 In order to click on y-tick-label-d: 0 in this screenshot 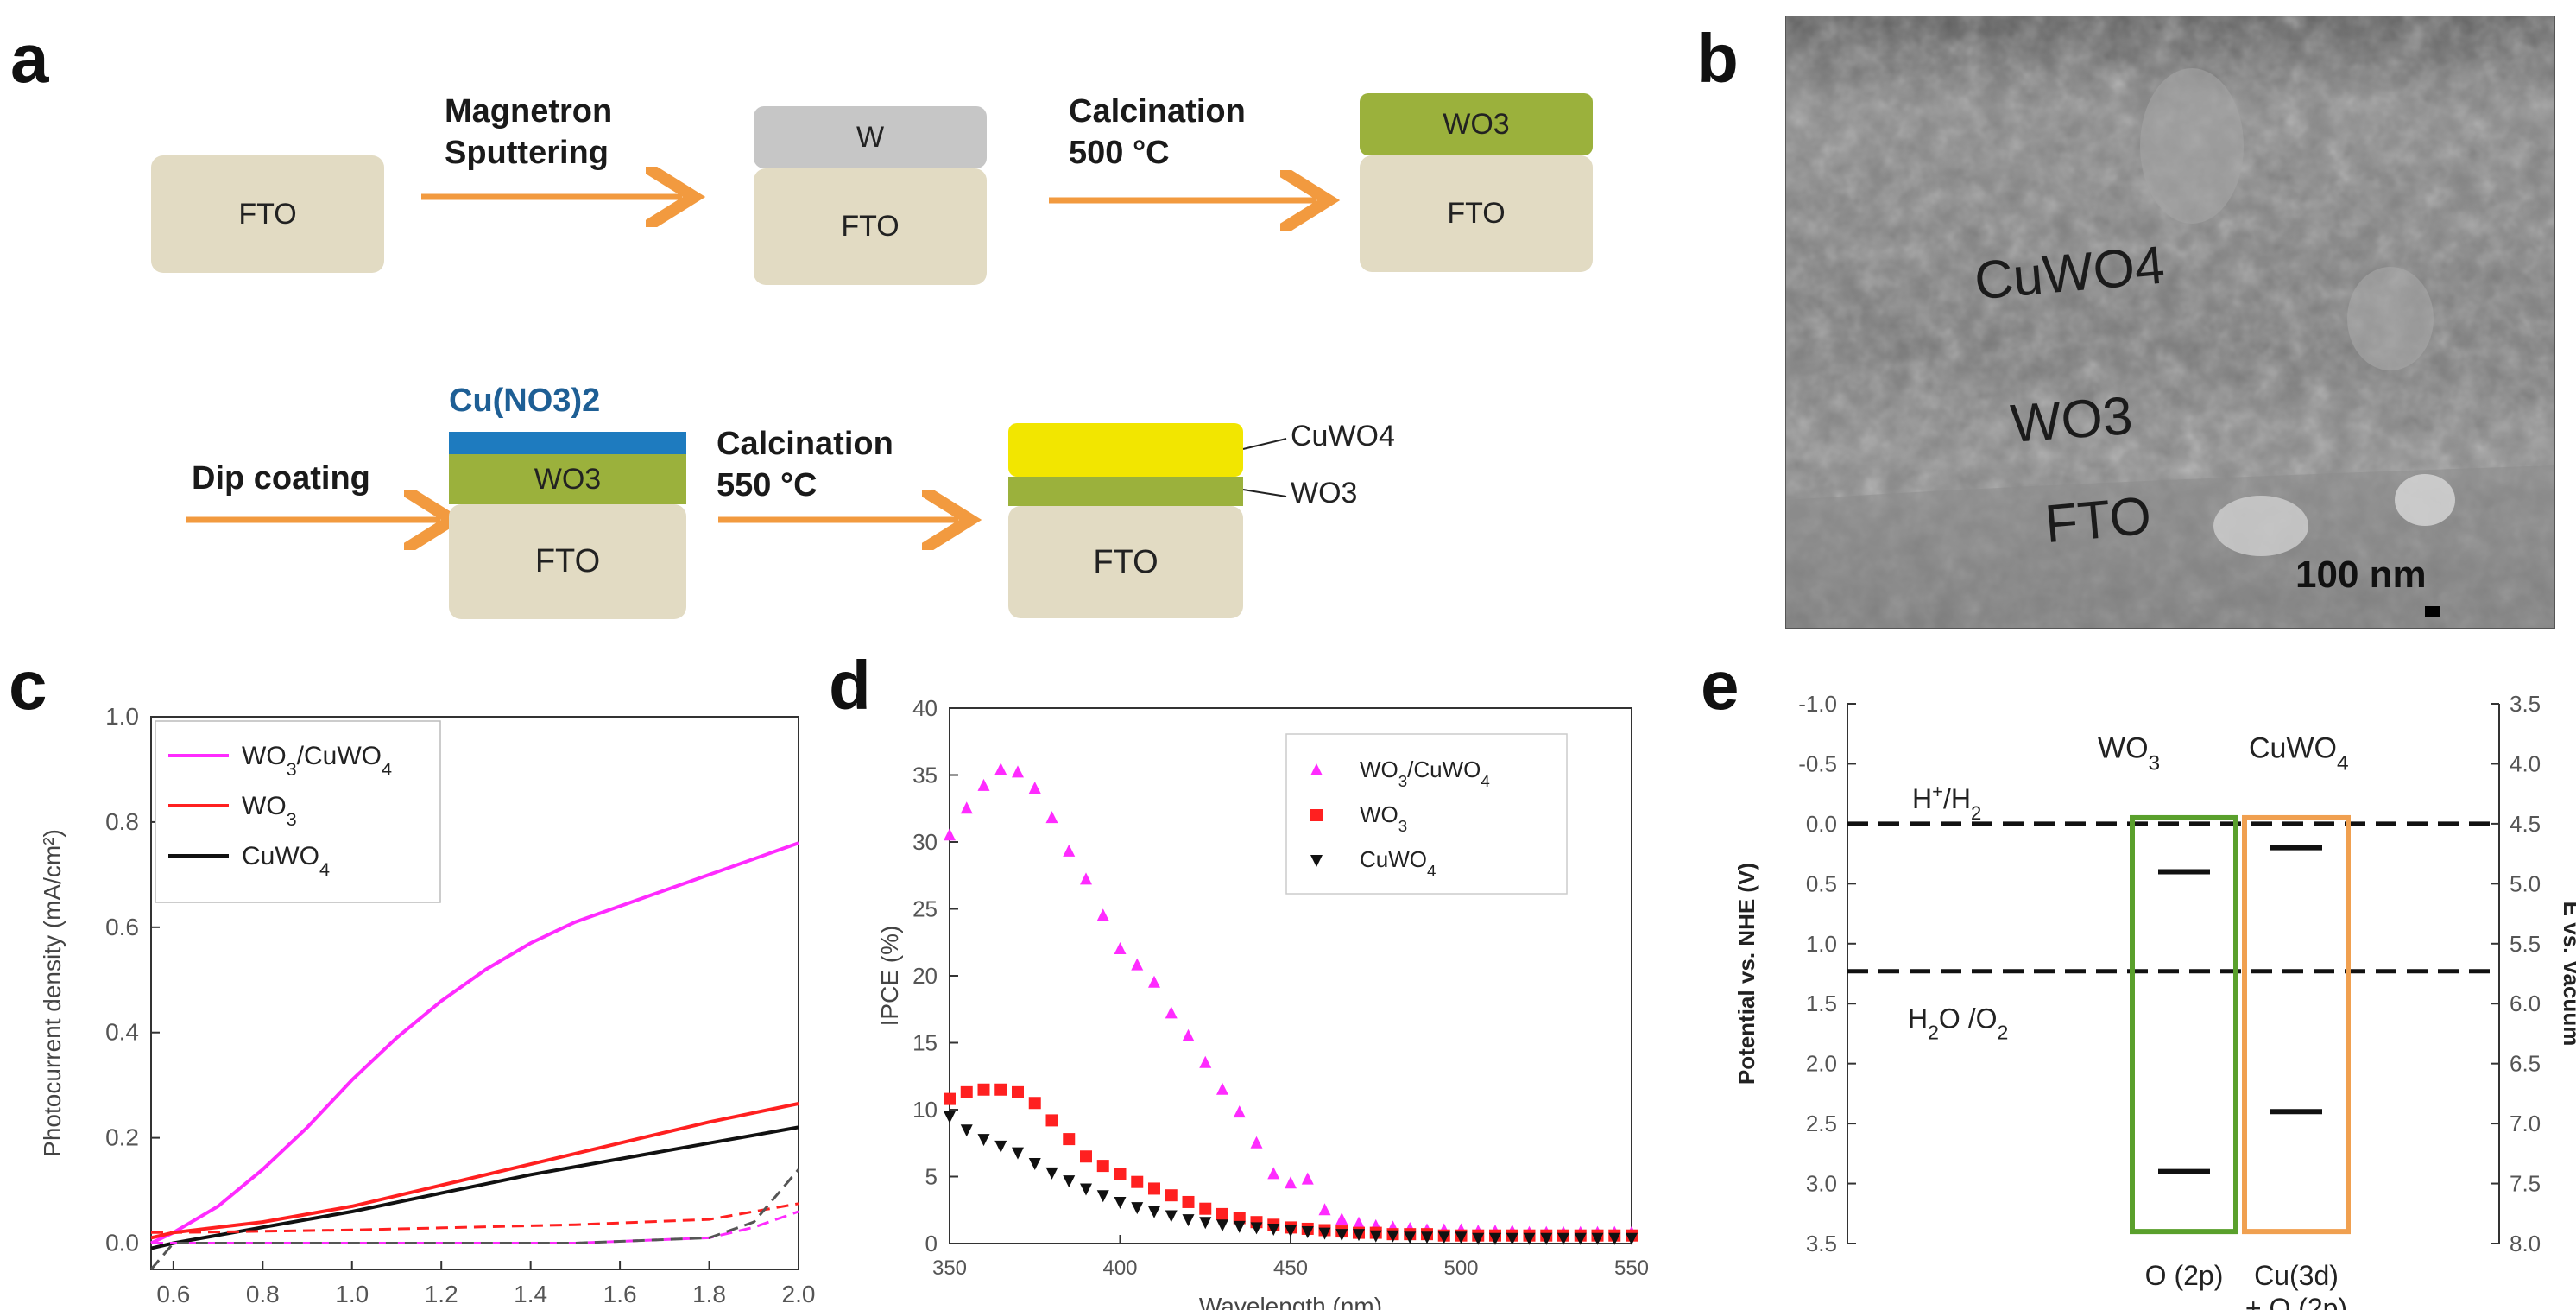, I will do `click(931, 1243)`.